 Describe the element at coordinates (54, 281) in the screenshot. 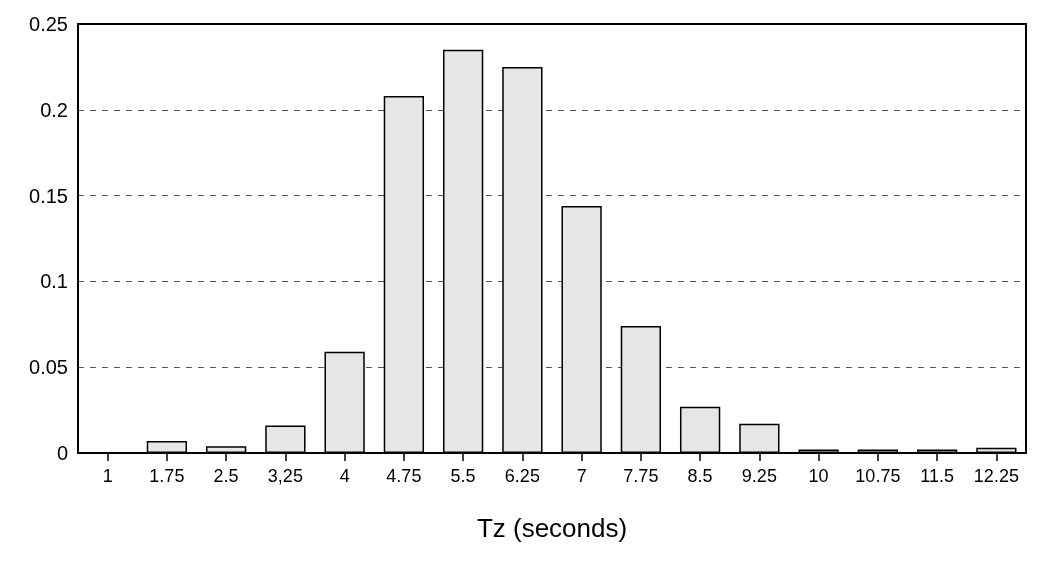

I see `y-tick-label: 0.1` at that location.